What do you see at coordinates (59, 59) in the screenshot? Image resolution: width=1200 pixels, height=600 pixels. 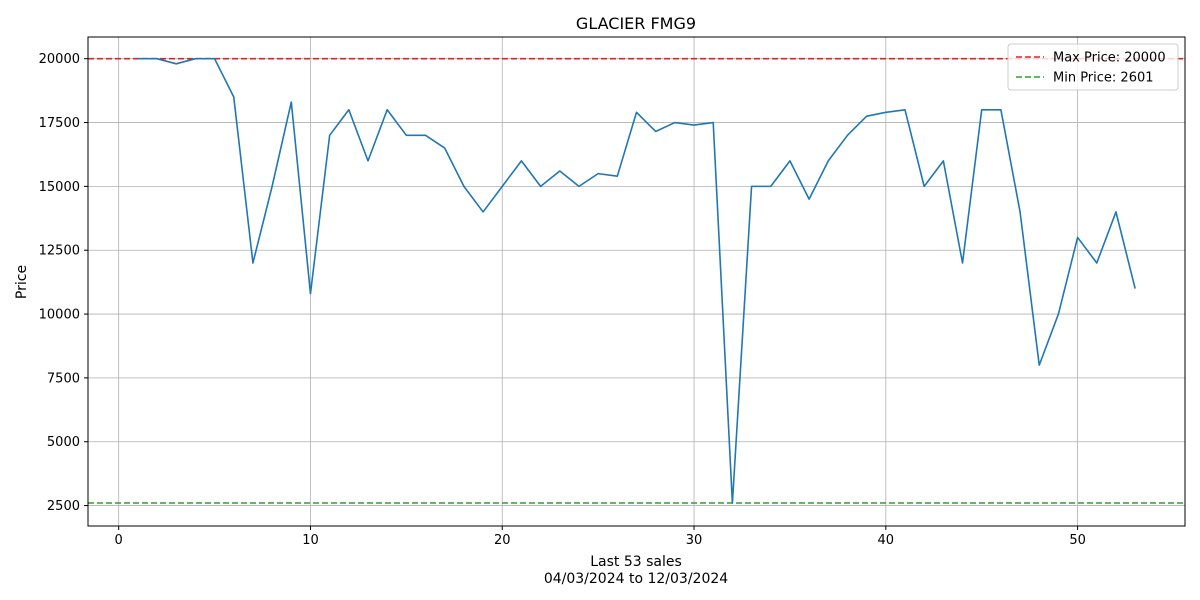 I see `y-tick-label: 20000` at bounding box center [59, 59].